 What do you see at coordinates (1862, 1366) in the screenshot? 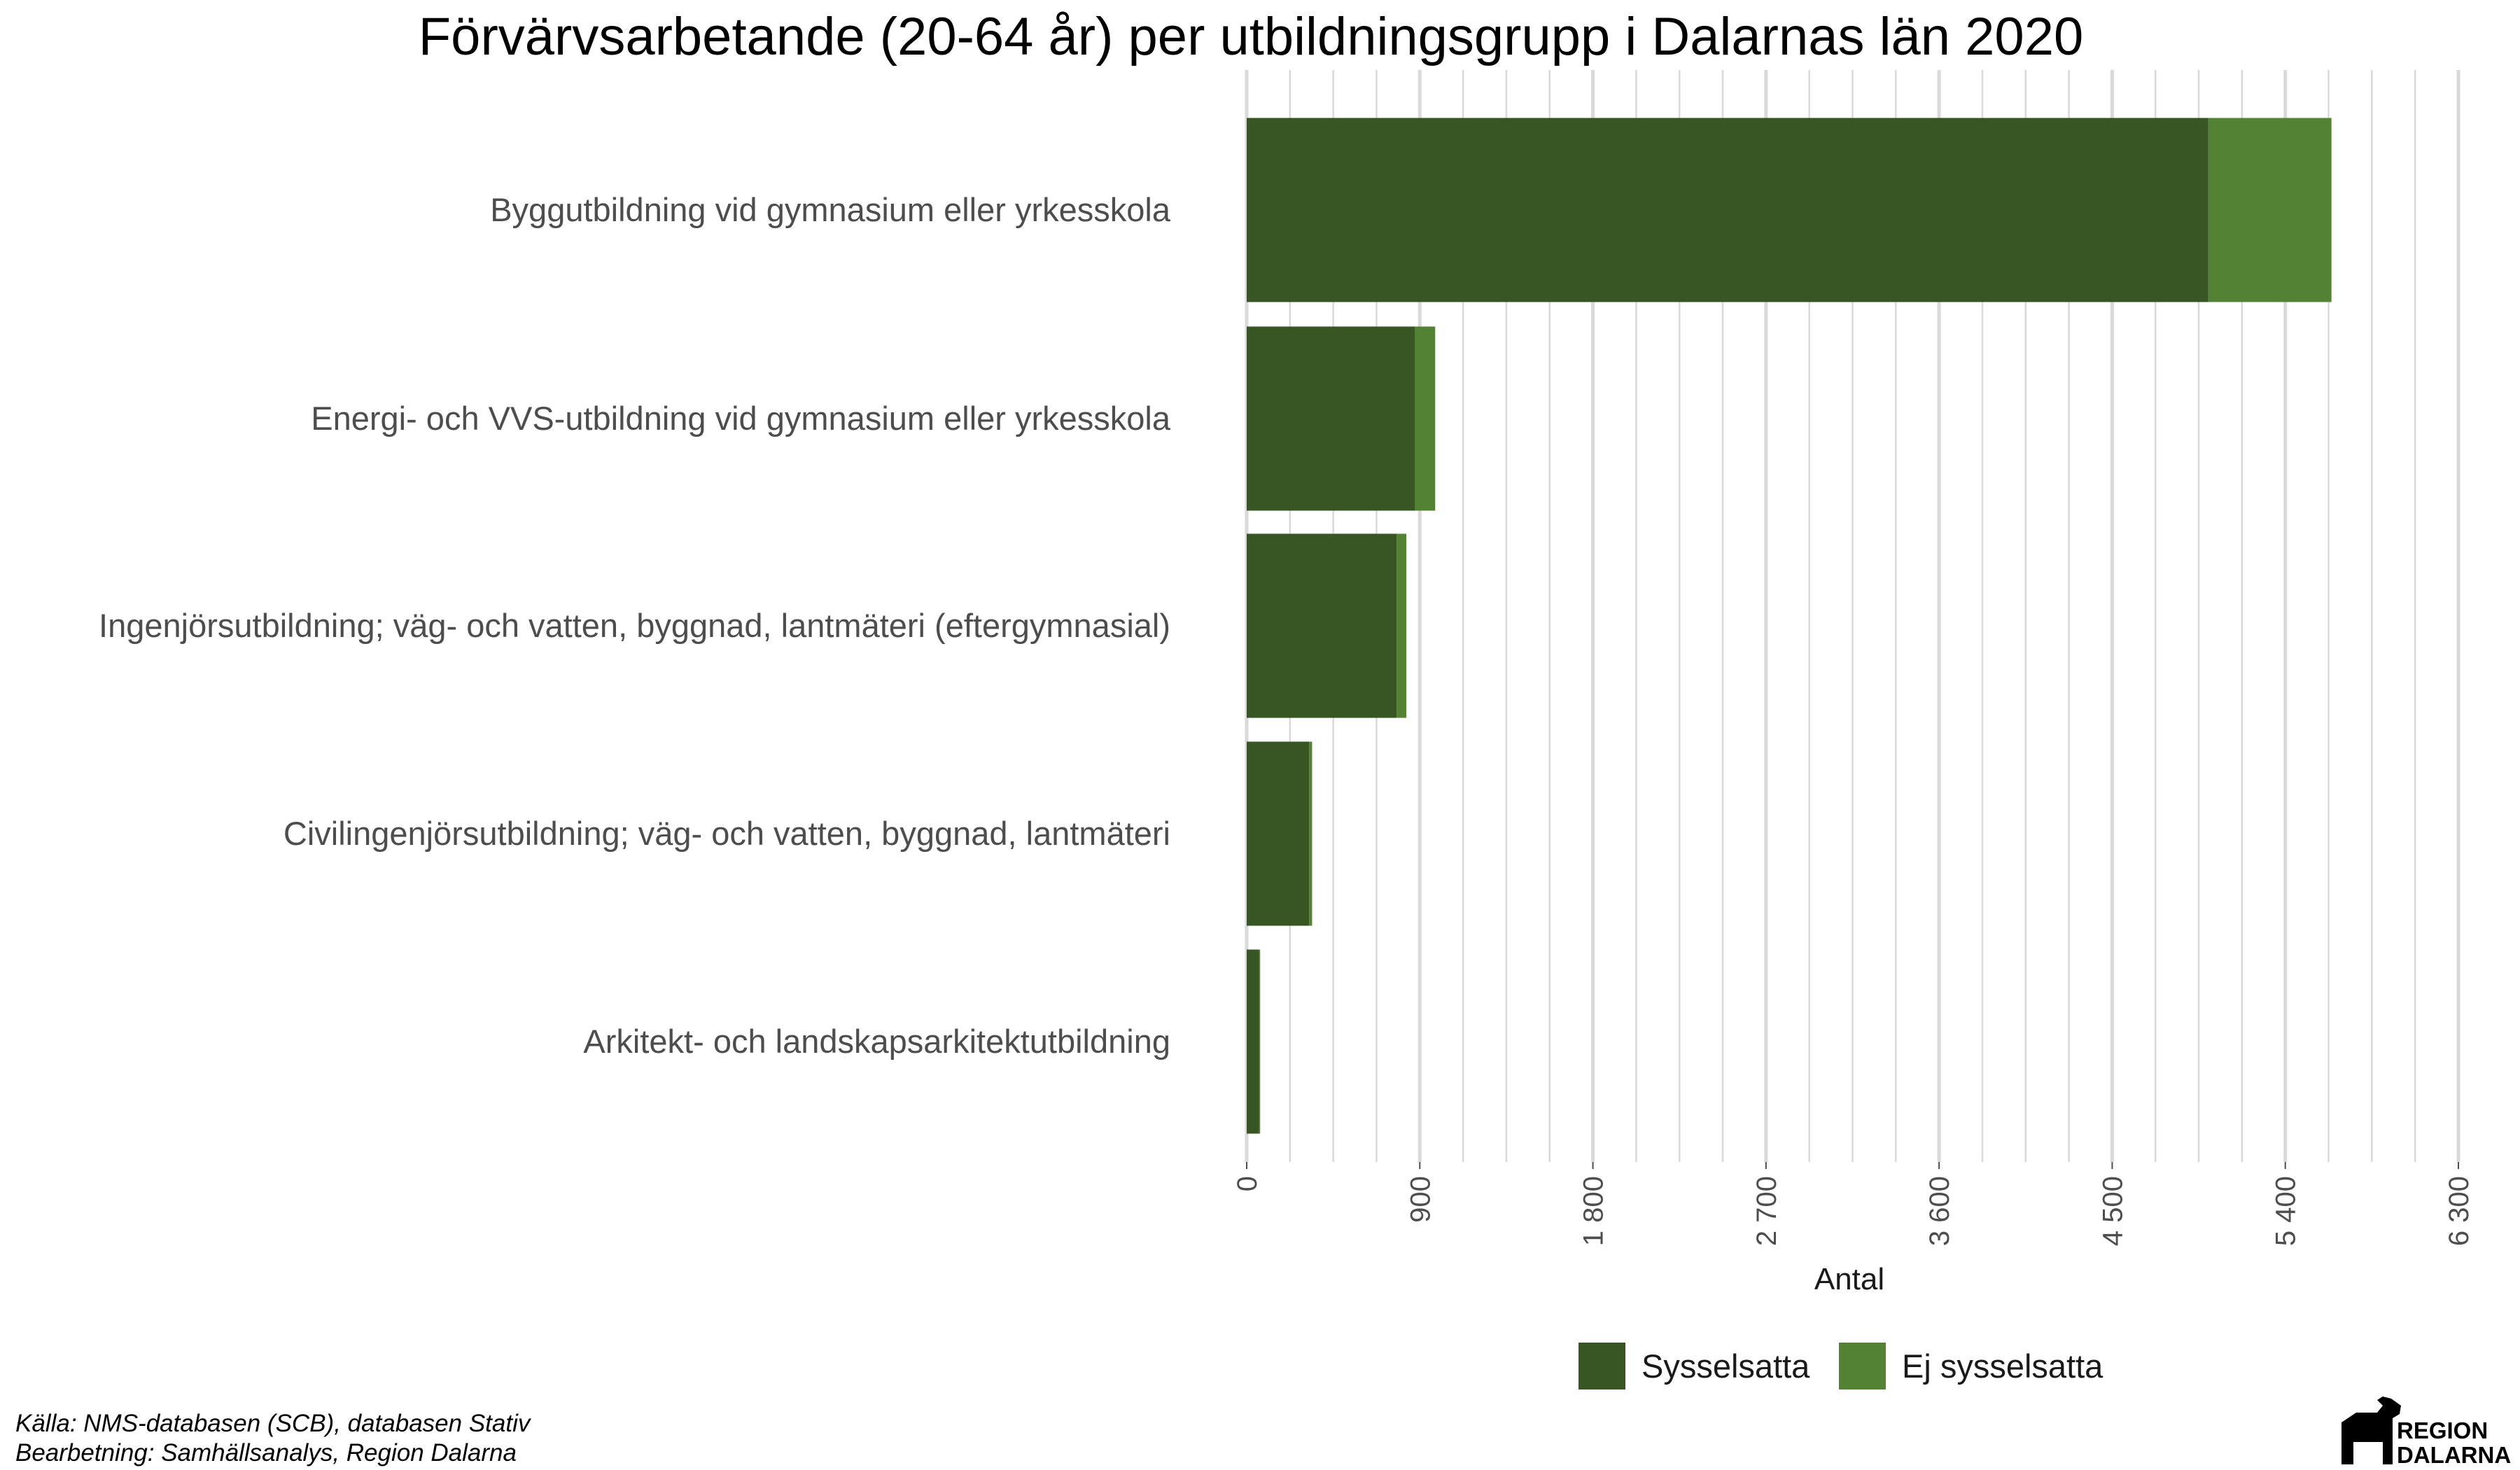
I see `legend-swatch-ej-sysselsatta` at bounding box center [1862, 1366].